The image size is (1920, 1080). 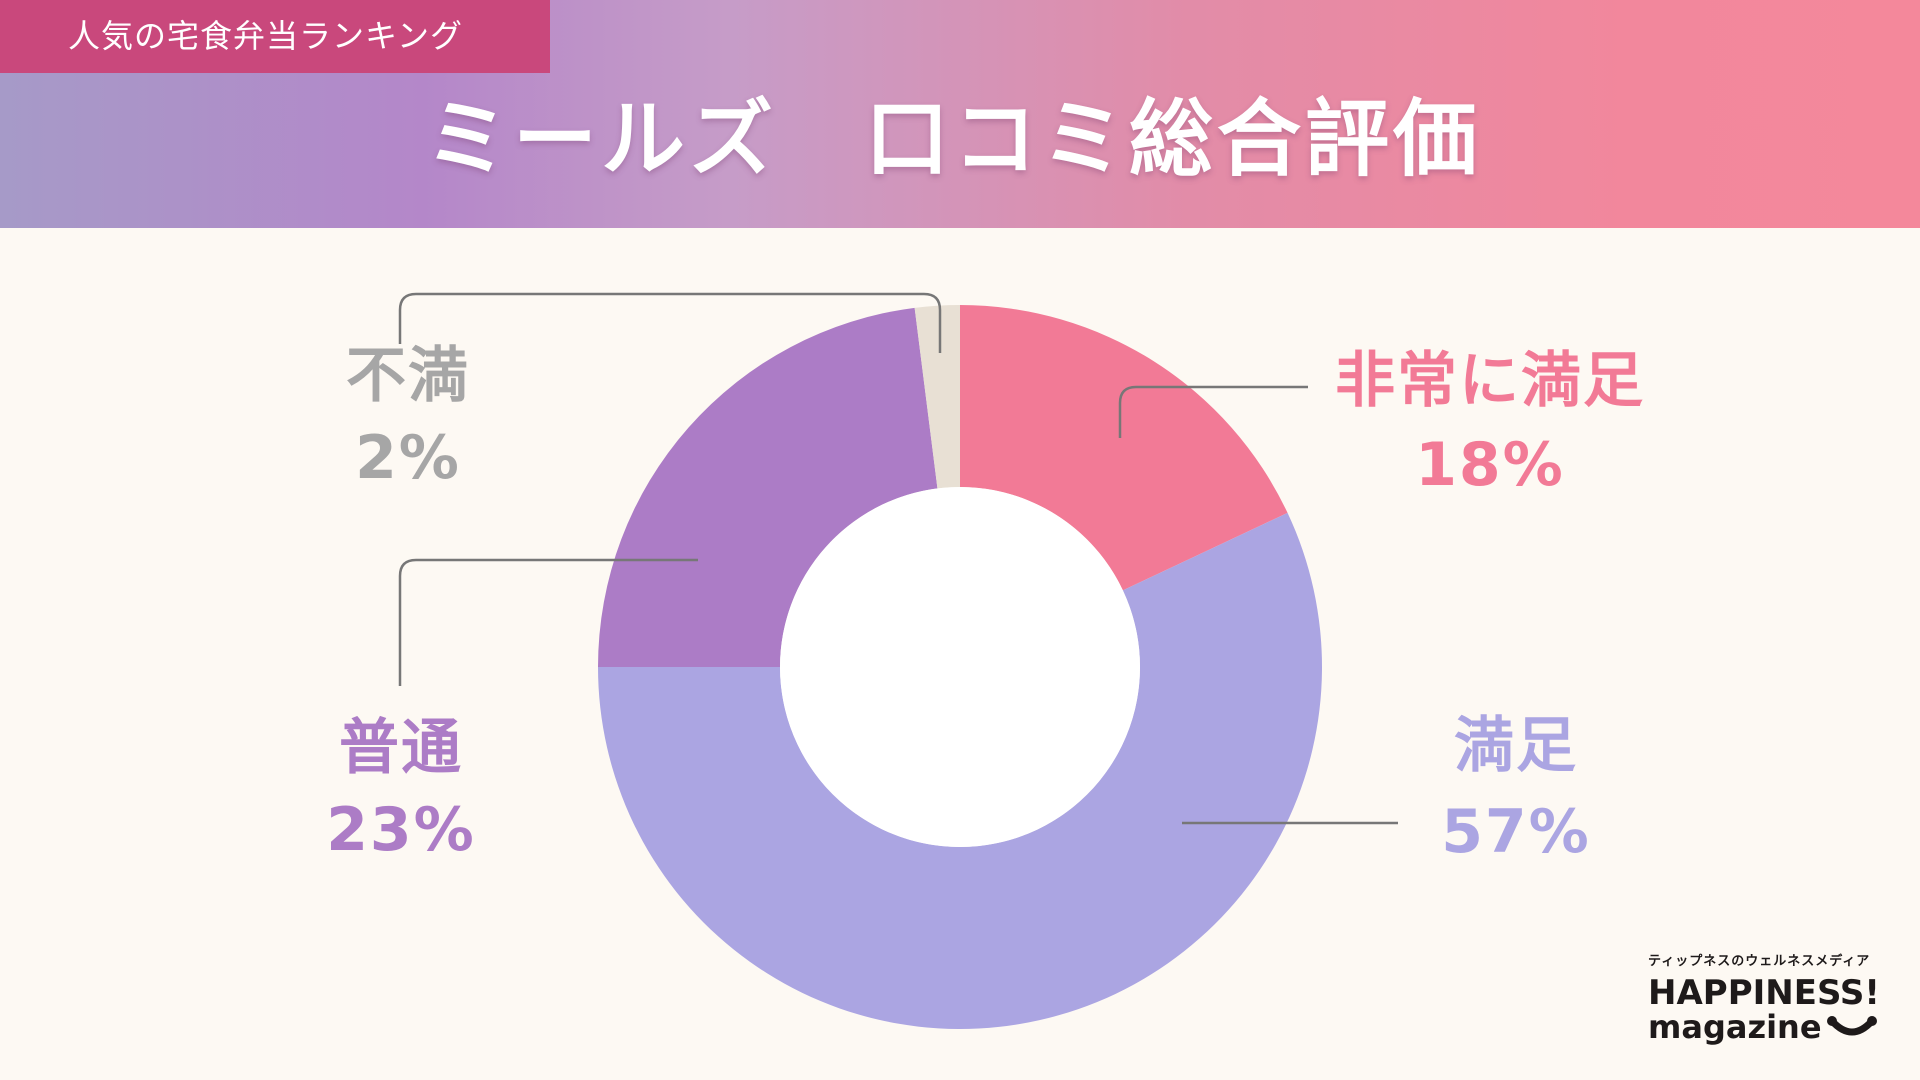 What do you see at coordinates (1490, 381) in the screenshot?
I see `label-very-satisfied-name: 非常に満足` at bounding box center [1490, 381].